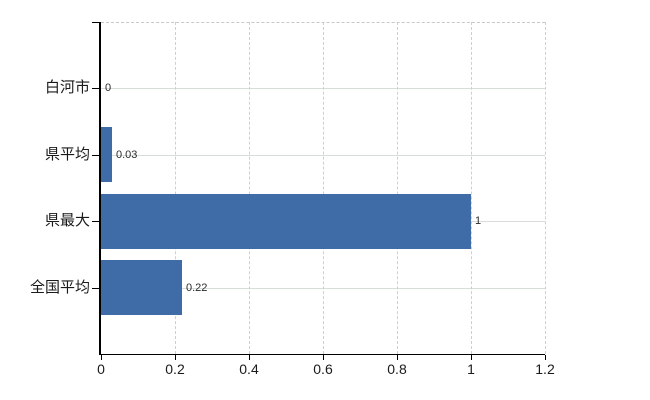  What do you see at coordinates (545, 369) in the screenshot?
I see `x-axis-tick-label: 1.2` at bounding box center [545, 369].